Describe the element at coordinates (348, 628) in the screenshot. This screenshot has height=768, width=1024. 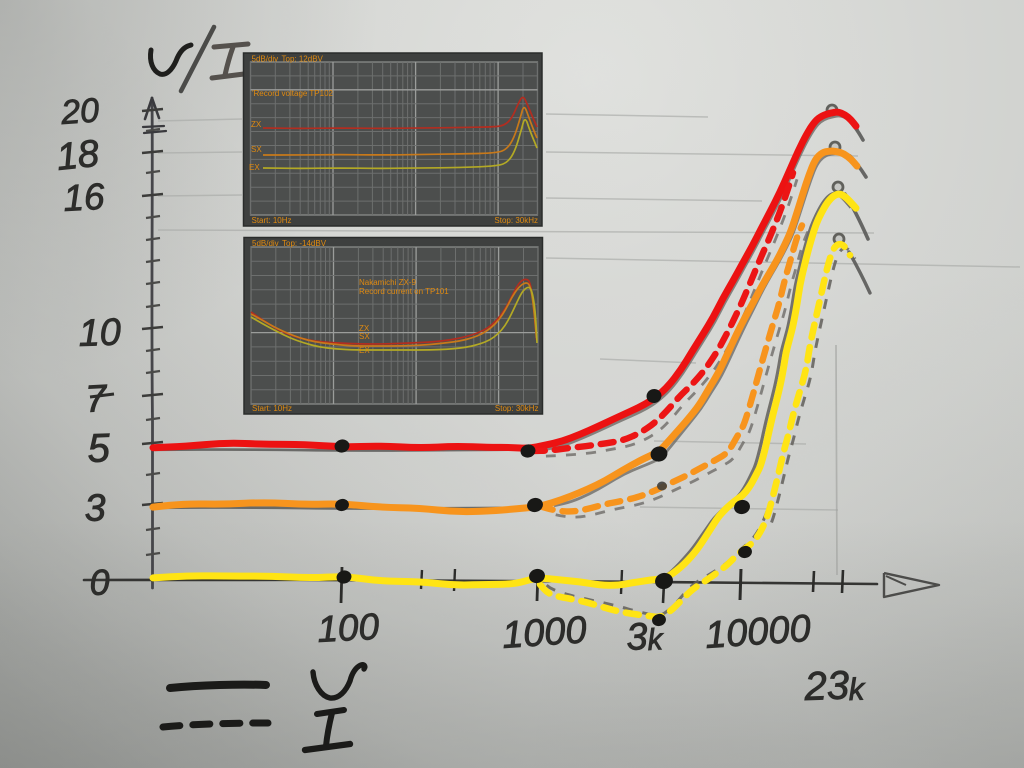
I see `svg-text: 100` at that location.